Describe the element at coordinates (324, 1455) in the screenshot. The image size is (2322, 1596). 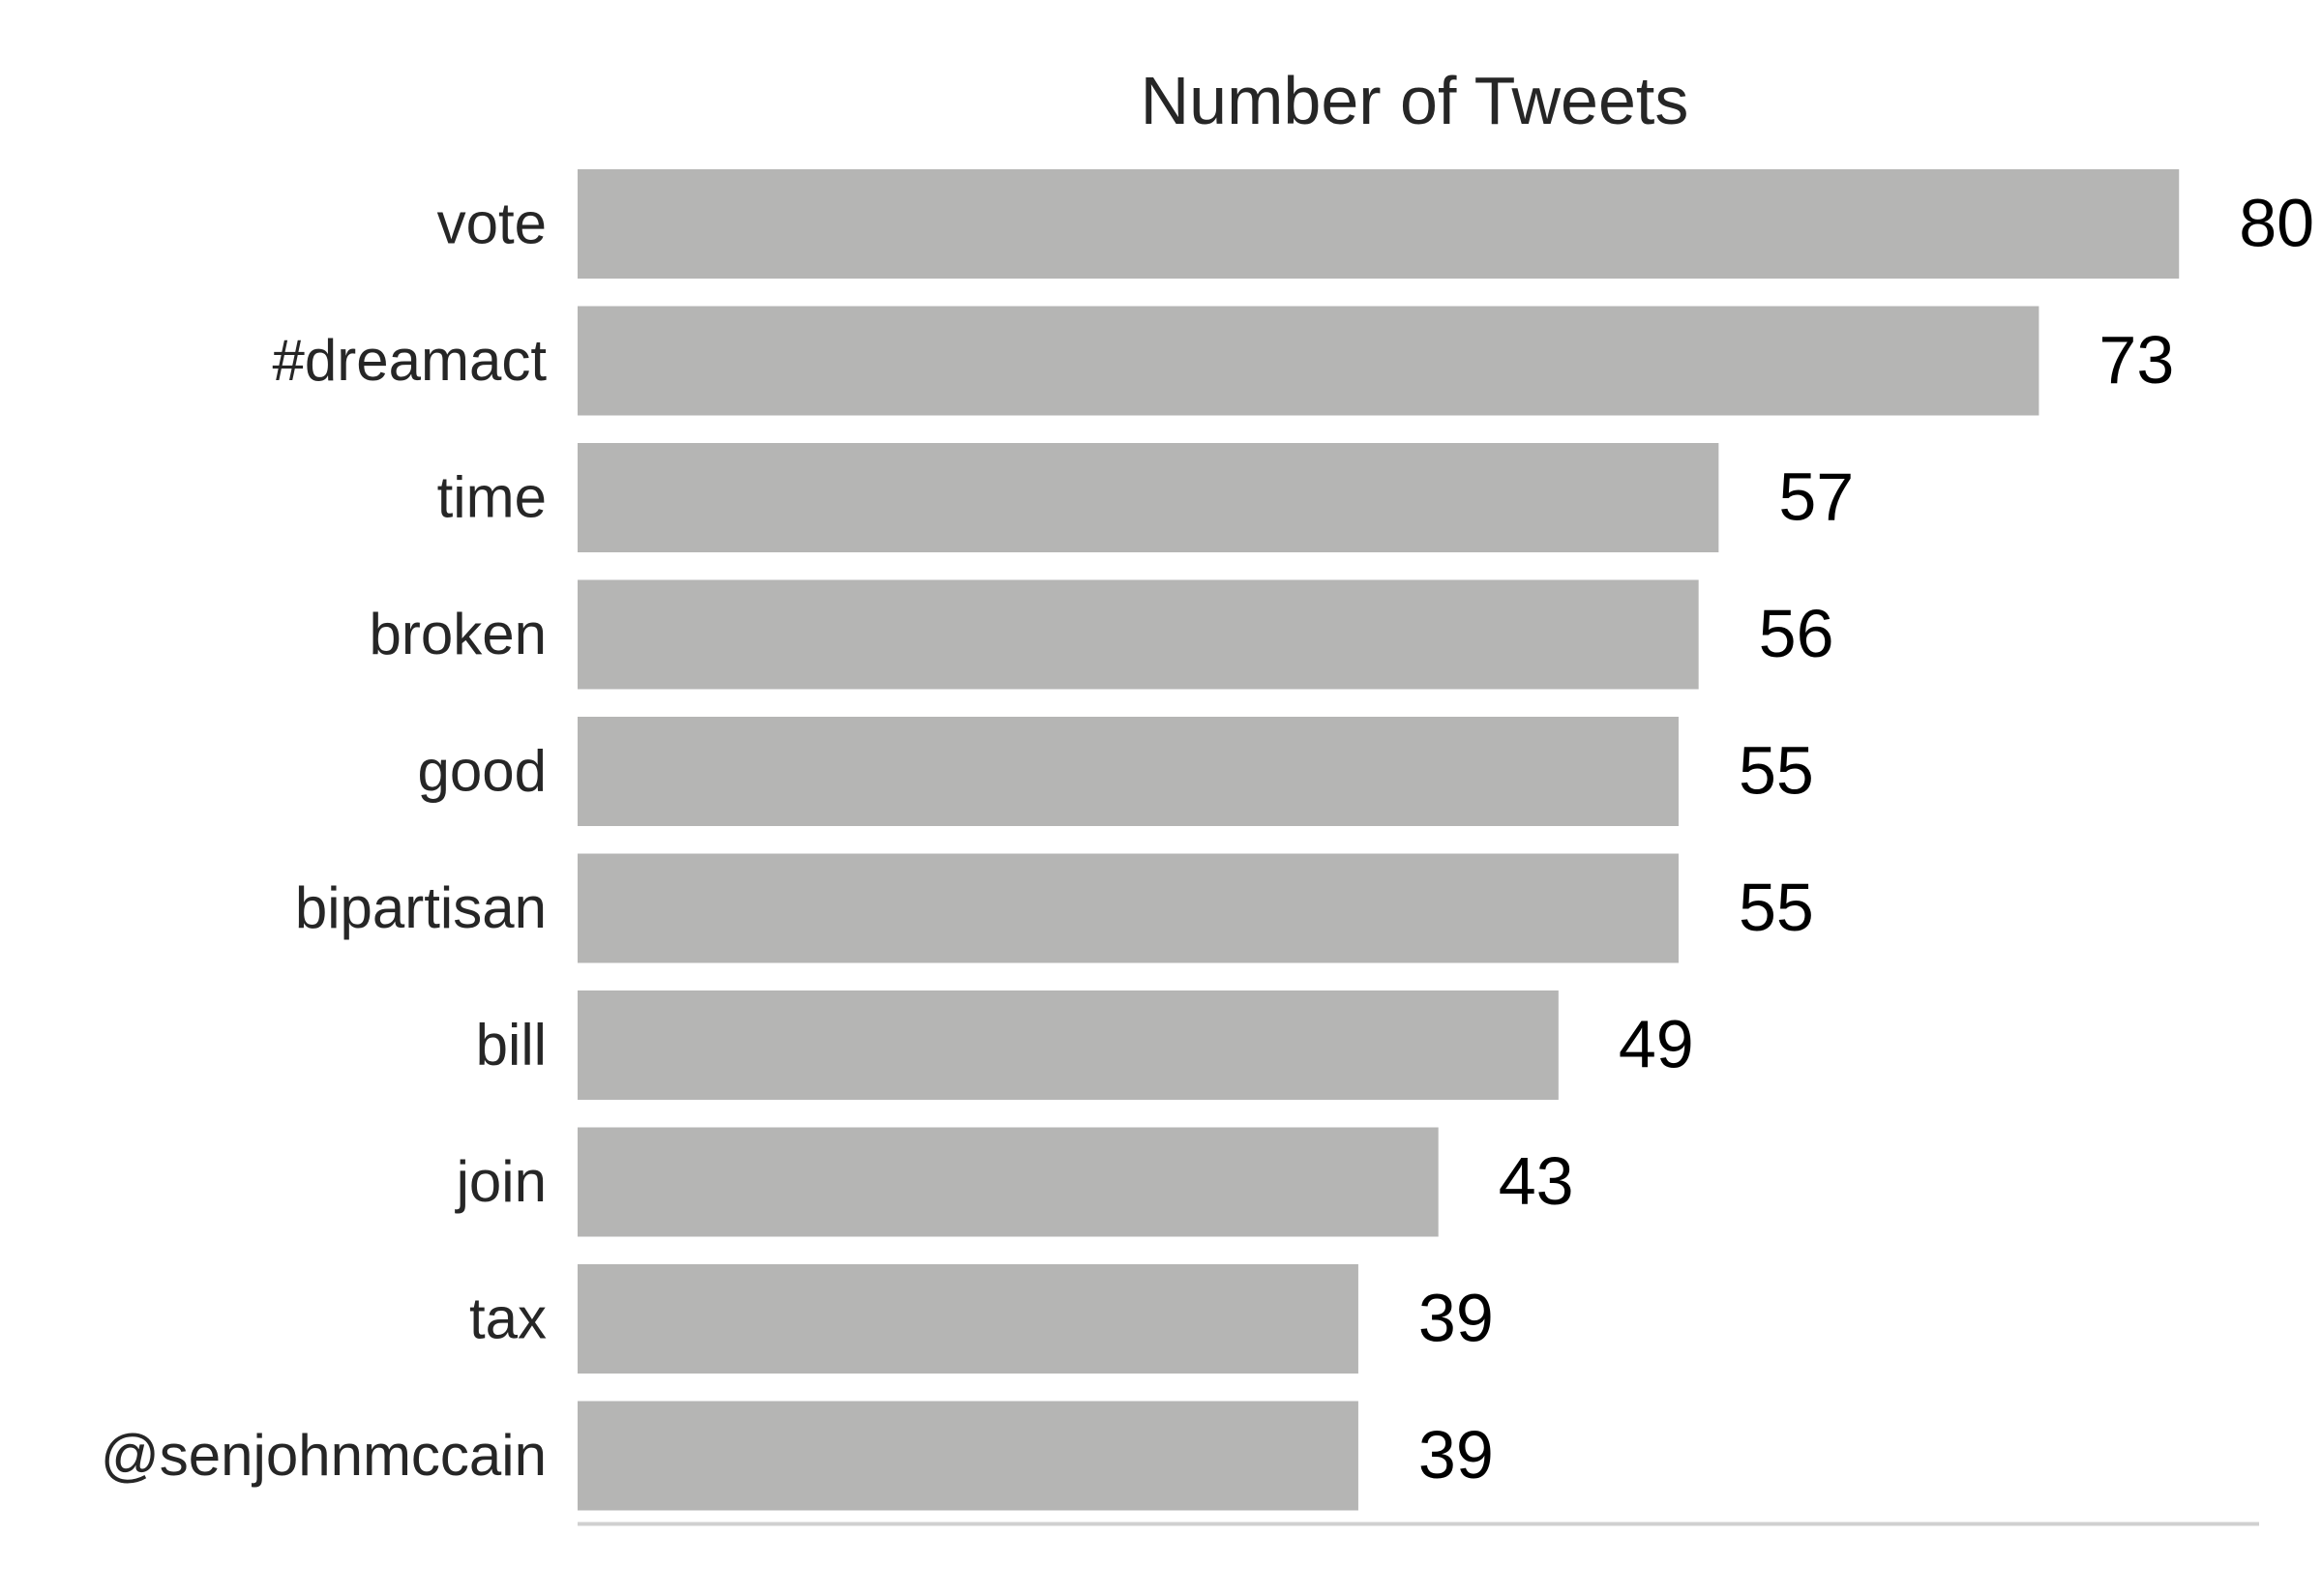
I see `y-tick-label: @senjohnmccain` at that location.